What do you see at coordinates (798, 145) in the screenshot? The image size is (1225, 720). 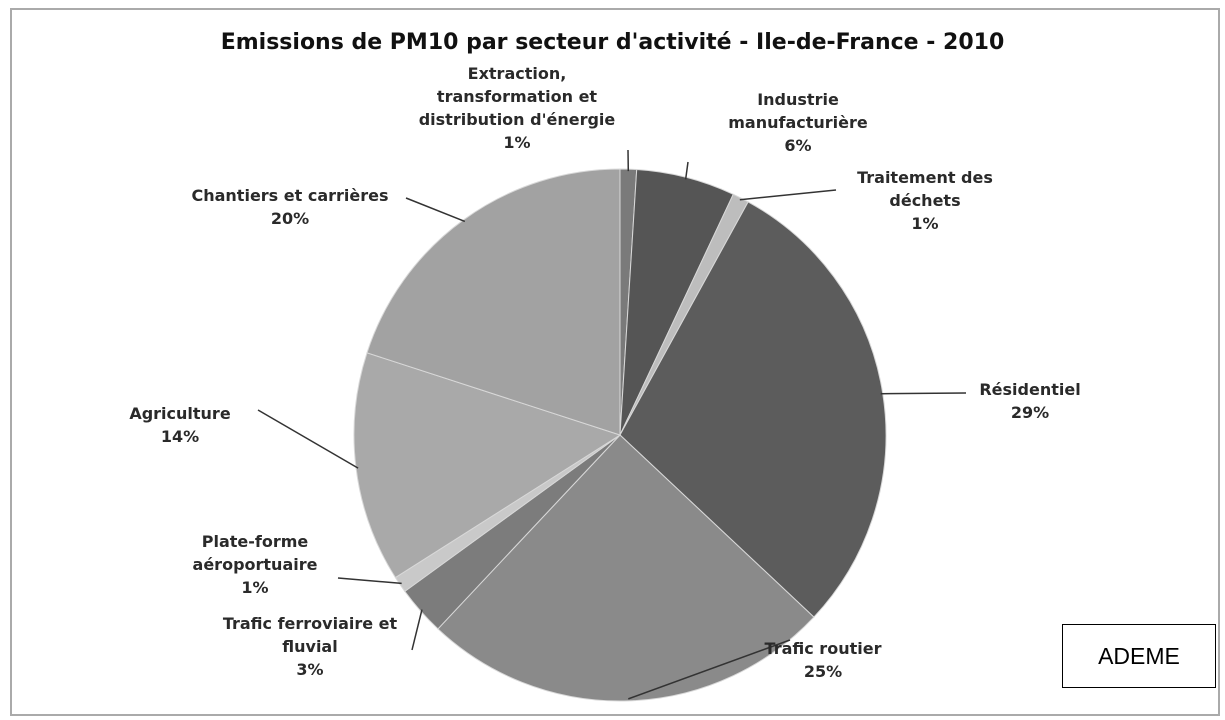 I see `value-label: 6%` at bounding box center [798, 145].